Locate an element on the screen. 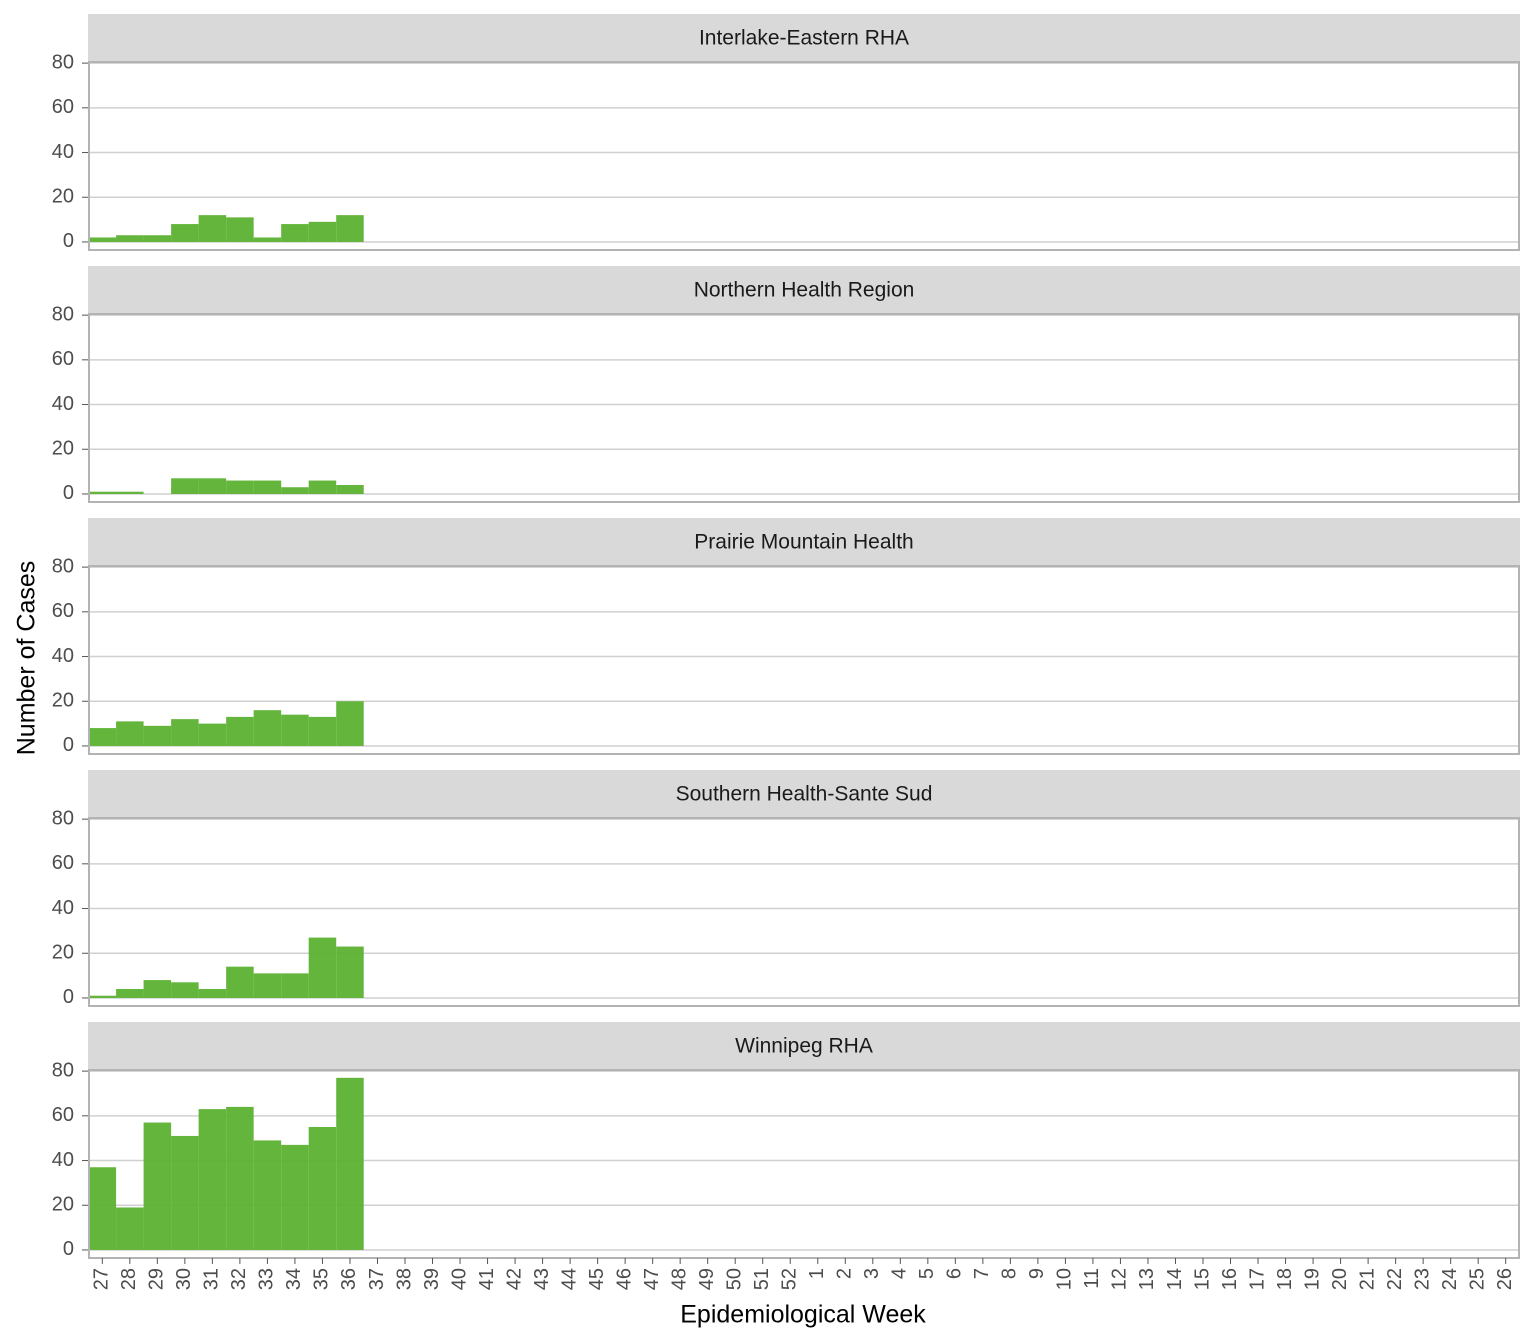 The image size is (1536, 1344). x-tick-label: 17 is located at coordinates (1257, 1279).